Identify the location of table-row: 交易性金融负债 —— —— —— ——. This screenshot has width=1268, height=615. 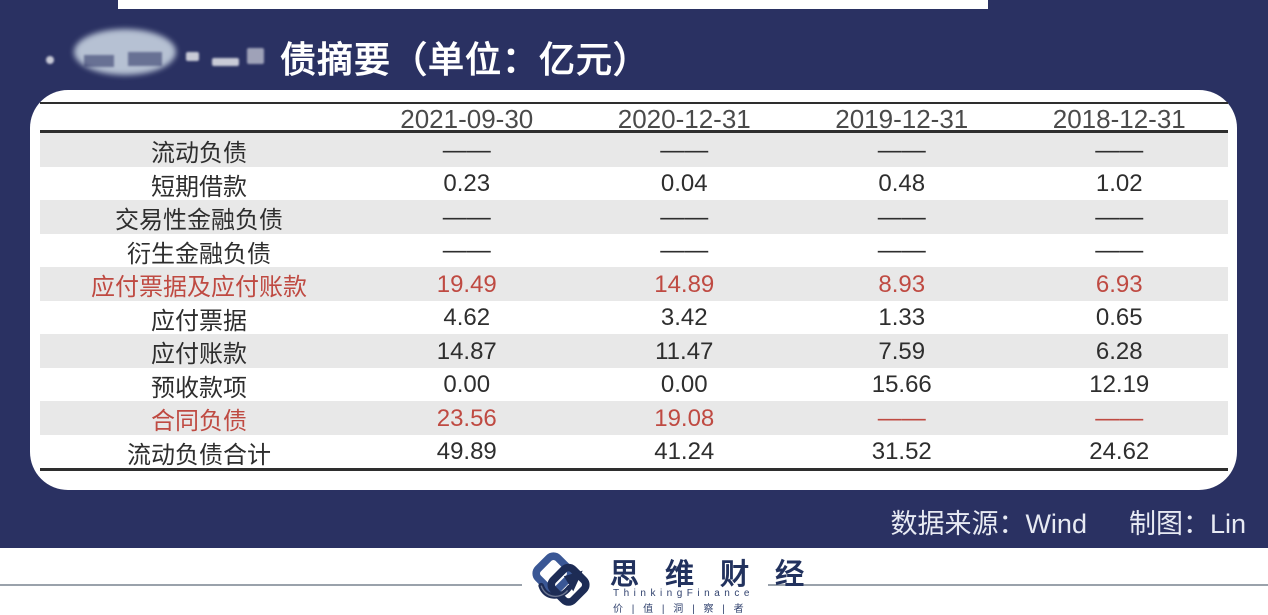
(634, 217).